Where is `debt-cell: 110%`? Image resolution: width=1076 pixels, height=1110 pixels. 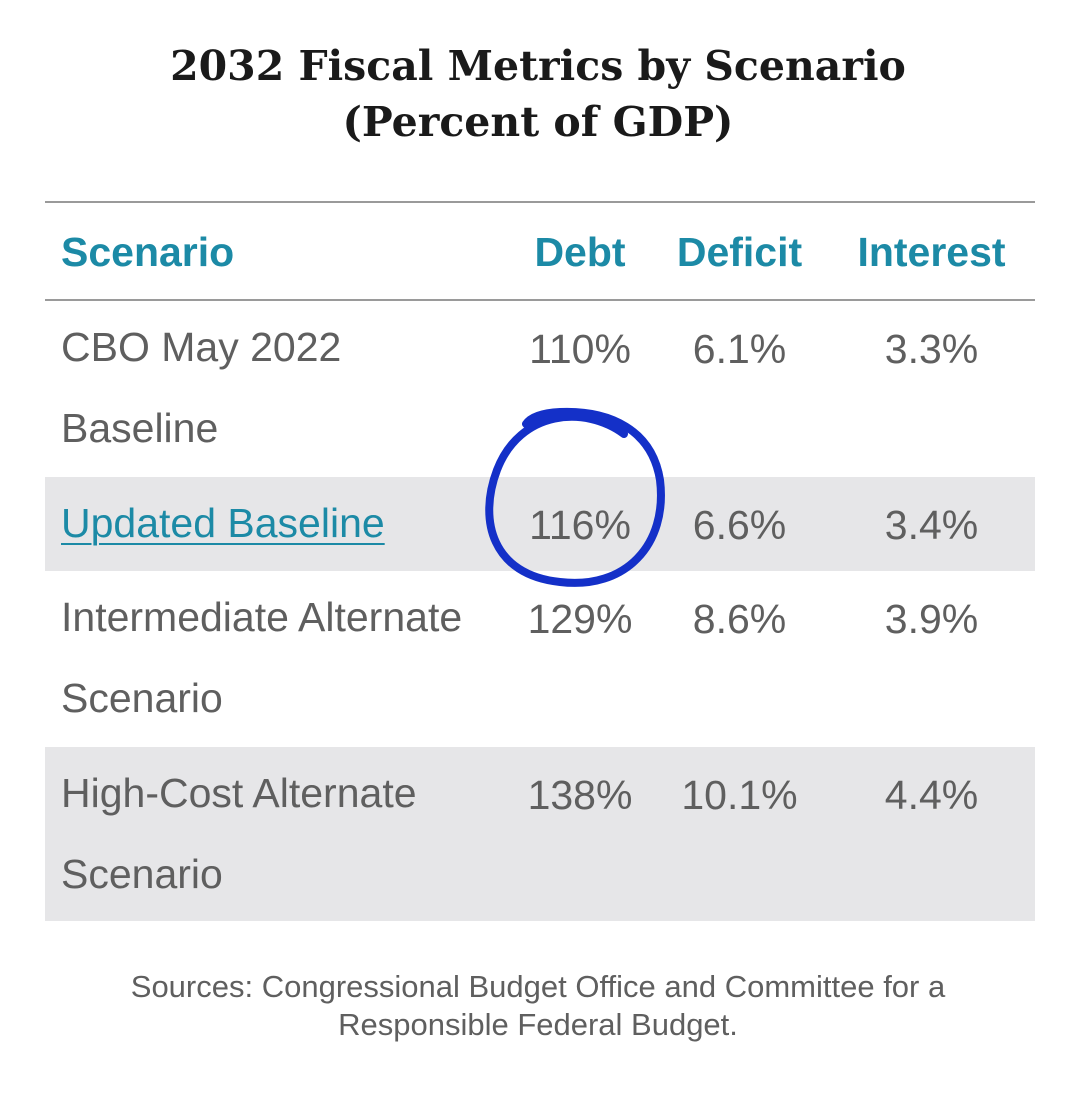
debt-cell: 110% is located at coordinates (580, 349).